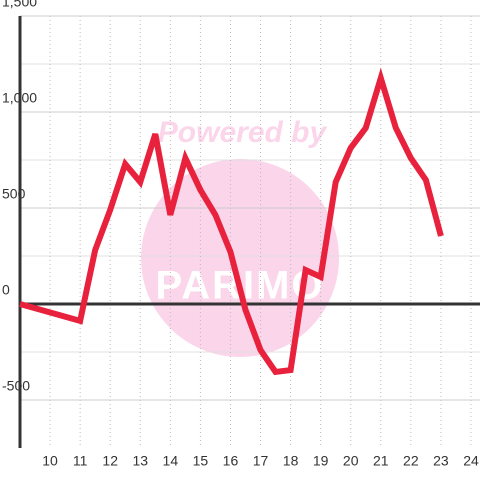 The width and height of the screenshot is (480, 480). What do you see at coordinates (140, 461) in the screenshot?
I see `x-tick-label: 13` at bounding box center [140, 461].